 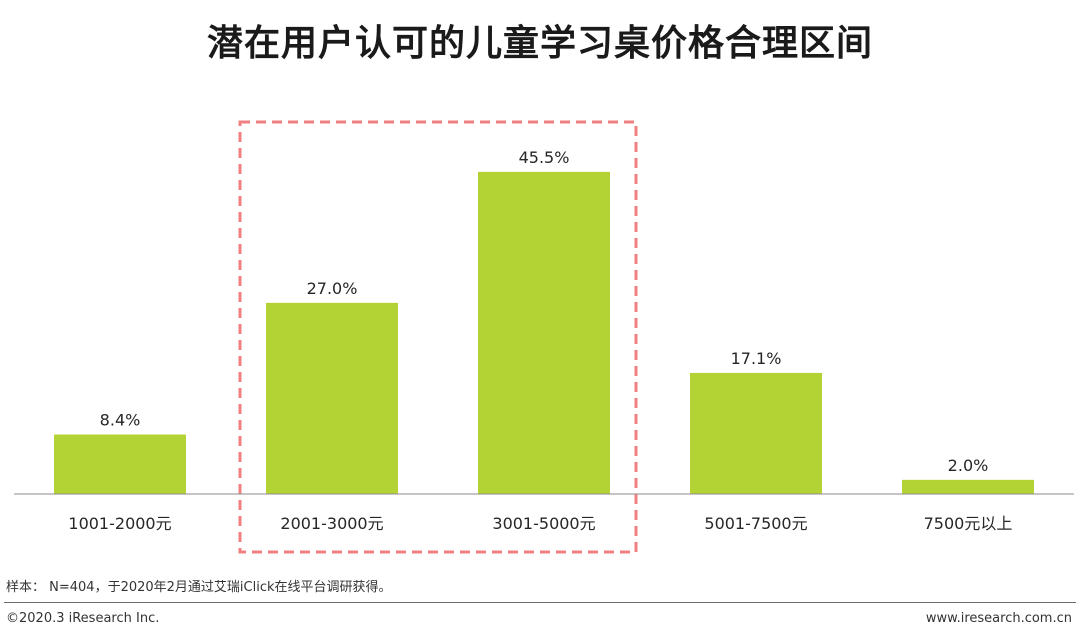 I want to click on bar-value-label-3: 45.5%, so click(x=544, y=157).